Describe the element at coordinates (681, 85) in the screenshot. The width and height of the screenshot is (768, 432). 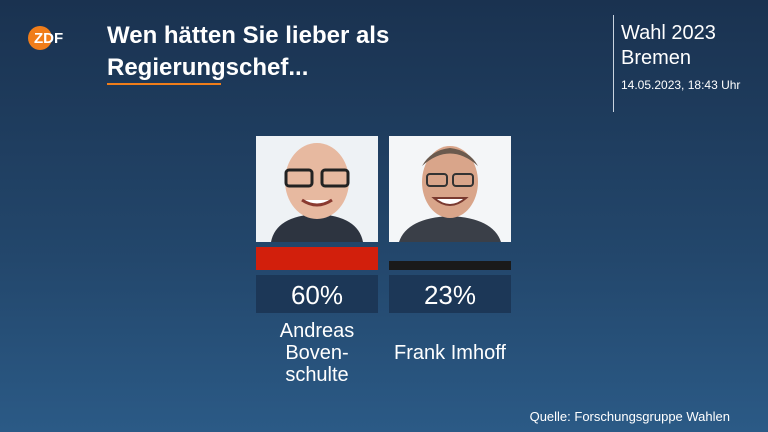
I see `timestamp: 14.05.2023, 18:43 Uhr` at that location.